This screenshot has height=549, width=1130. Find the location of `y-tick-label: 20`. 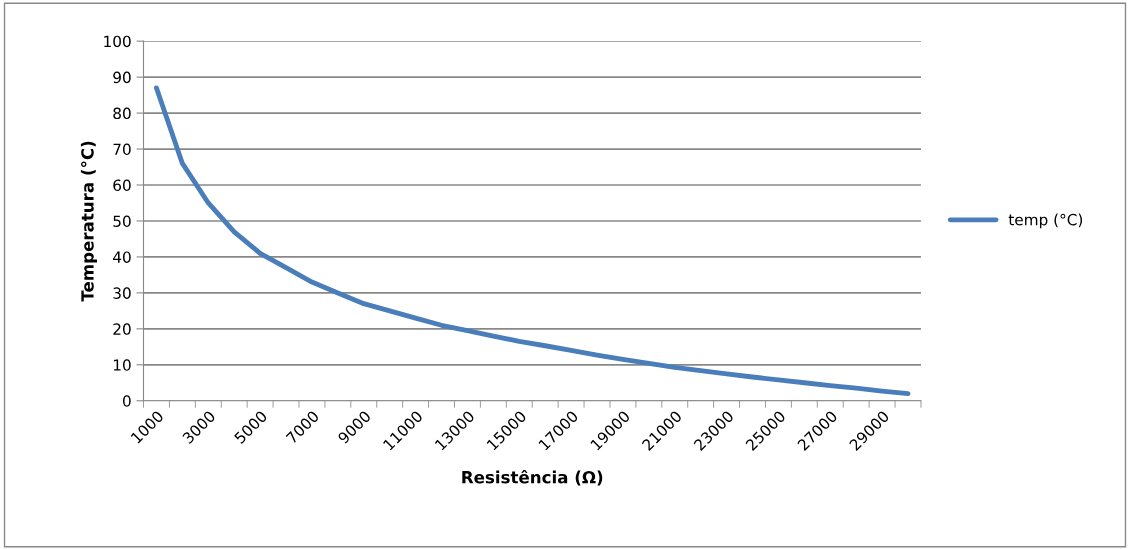

y-tick-label: 20 is located at coordinates (122, 329).